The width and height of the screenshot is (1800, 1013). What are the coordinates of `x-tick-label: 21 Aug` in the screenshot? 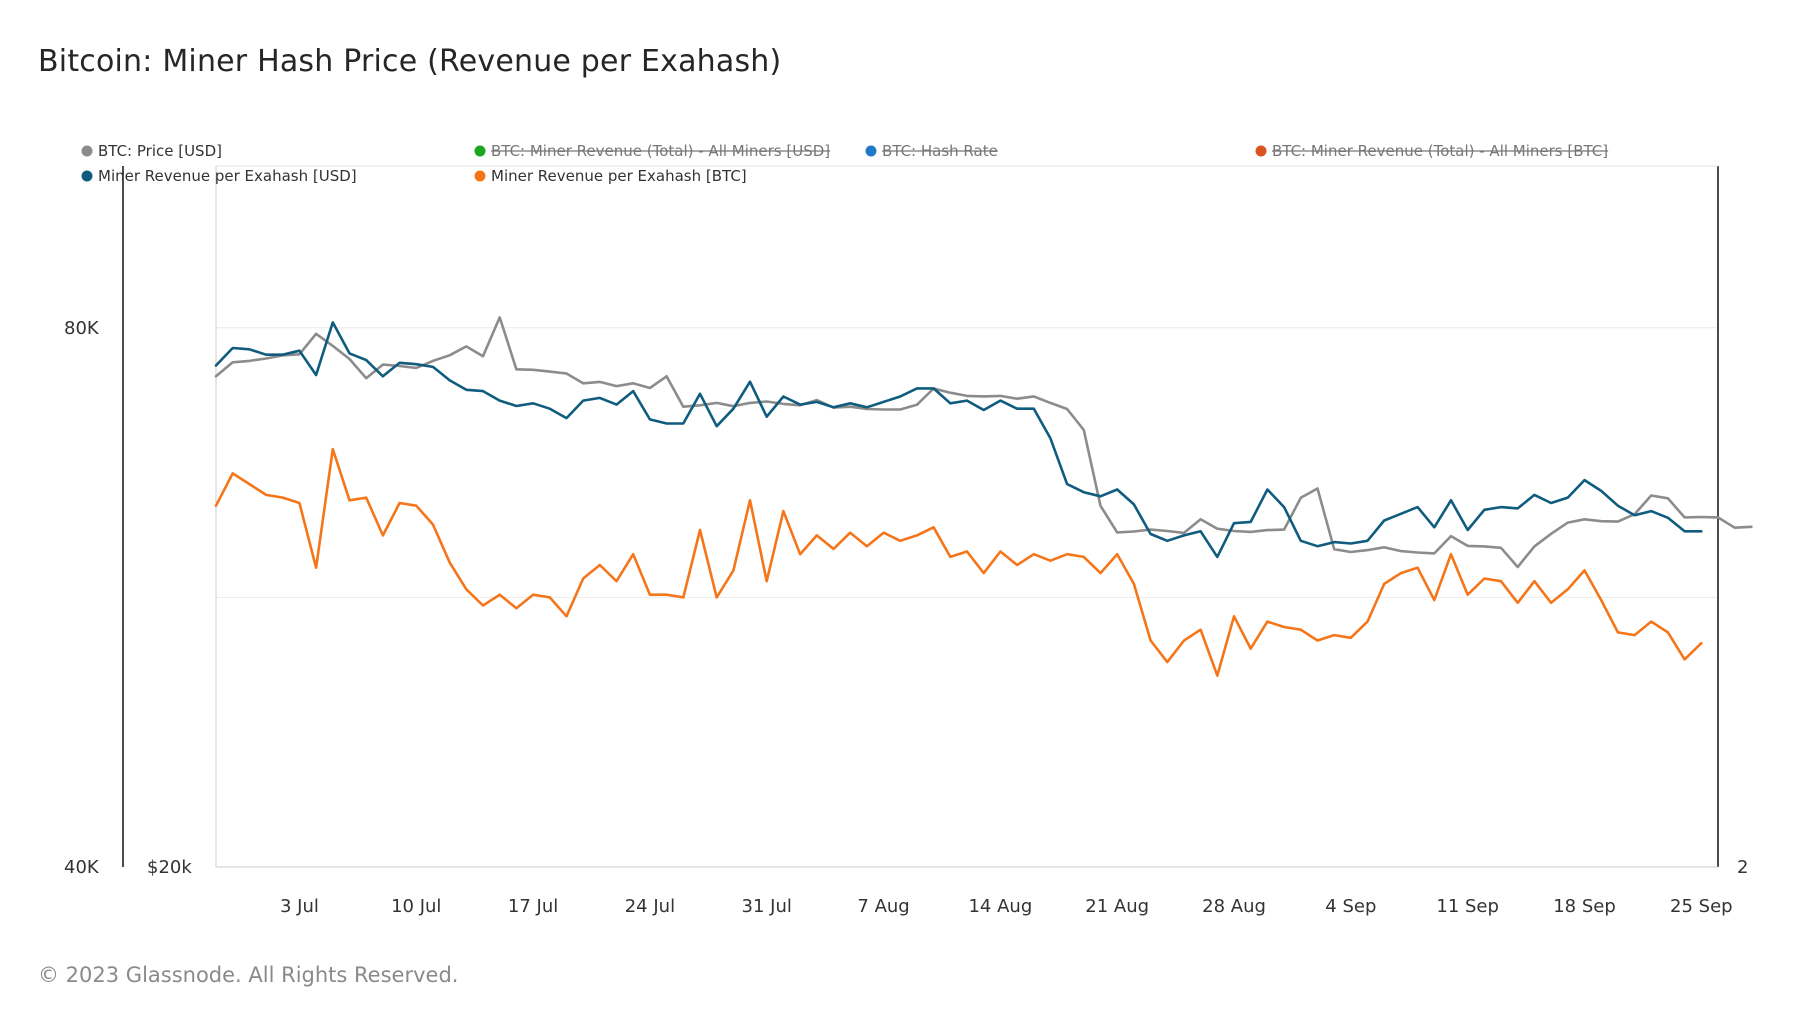 It's located at (1117, 906).